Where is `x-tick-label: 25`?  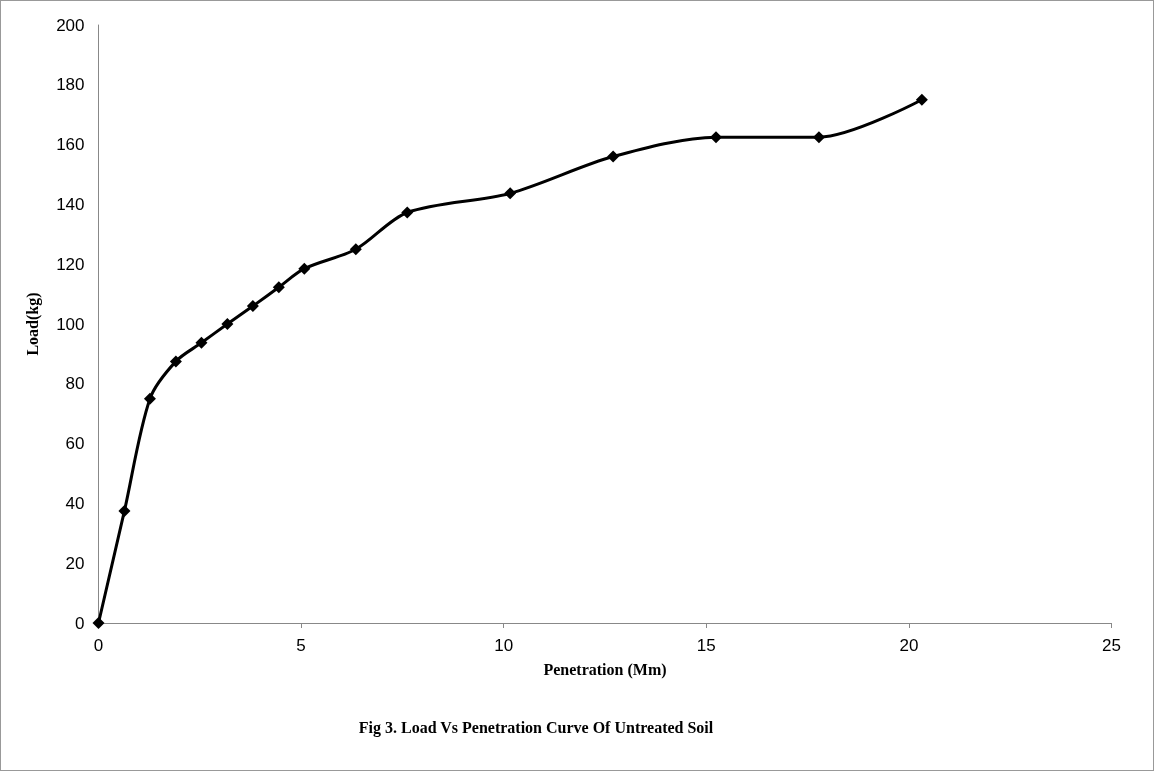
x-tick-label: 25 is located at coordinates (1111, 645).